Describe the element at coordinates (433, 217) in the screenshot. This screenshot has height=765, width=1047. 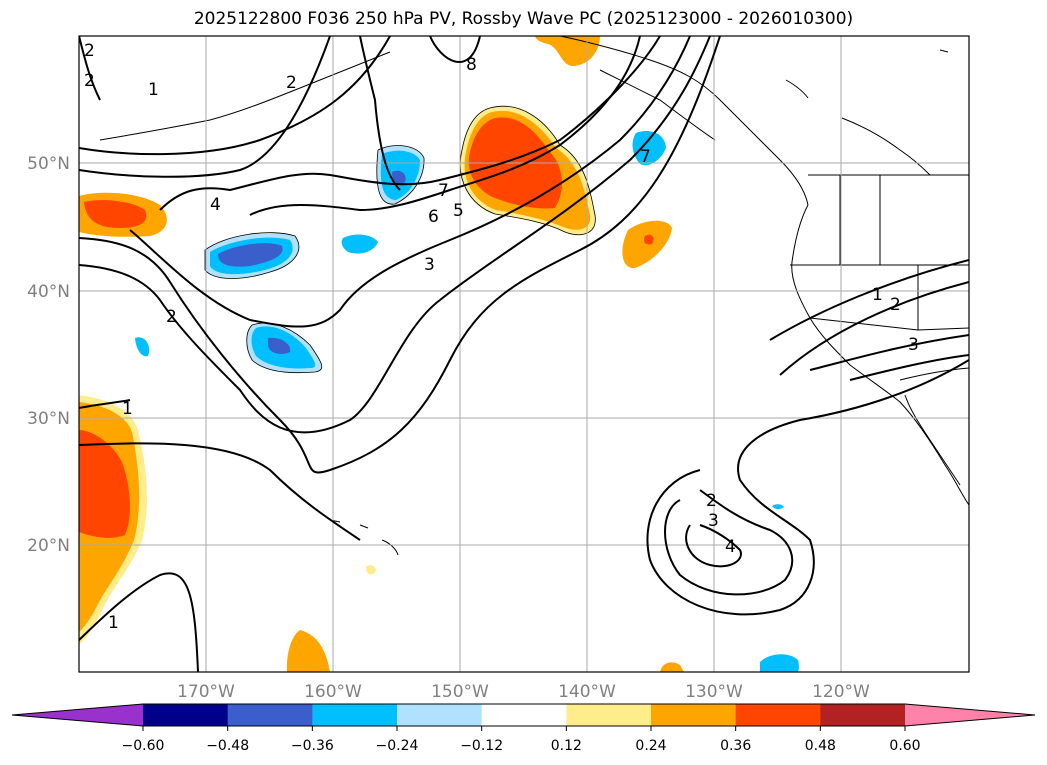
I see `contour-label: 6` at that location.